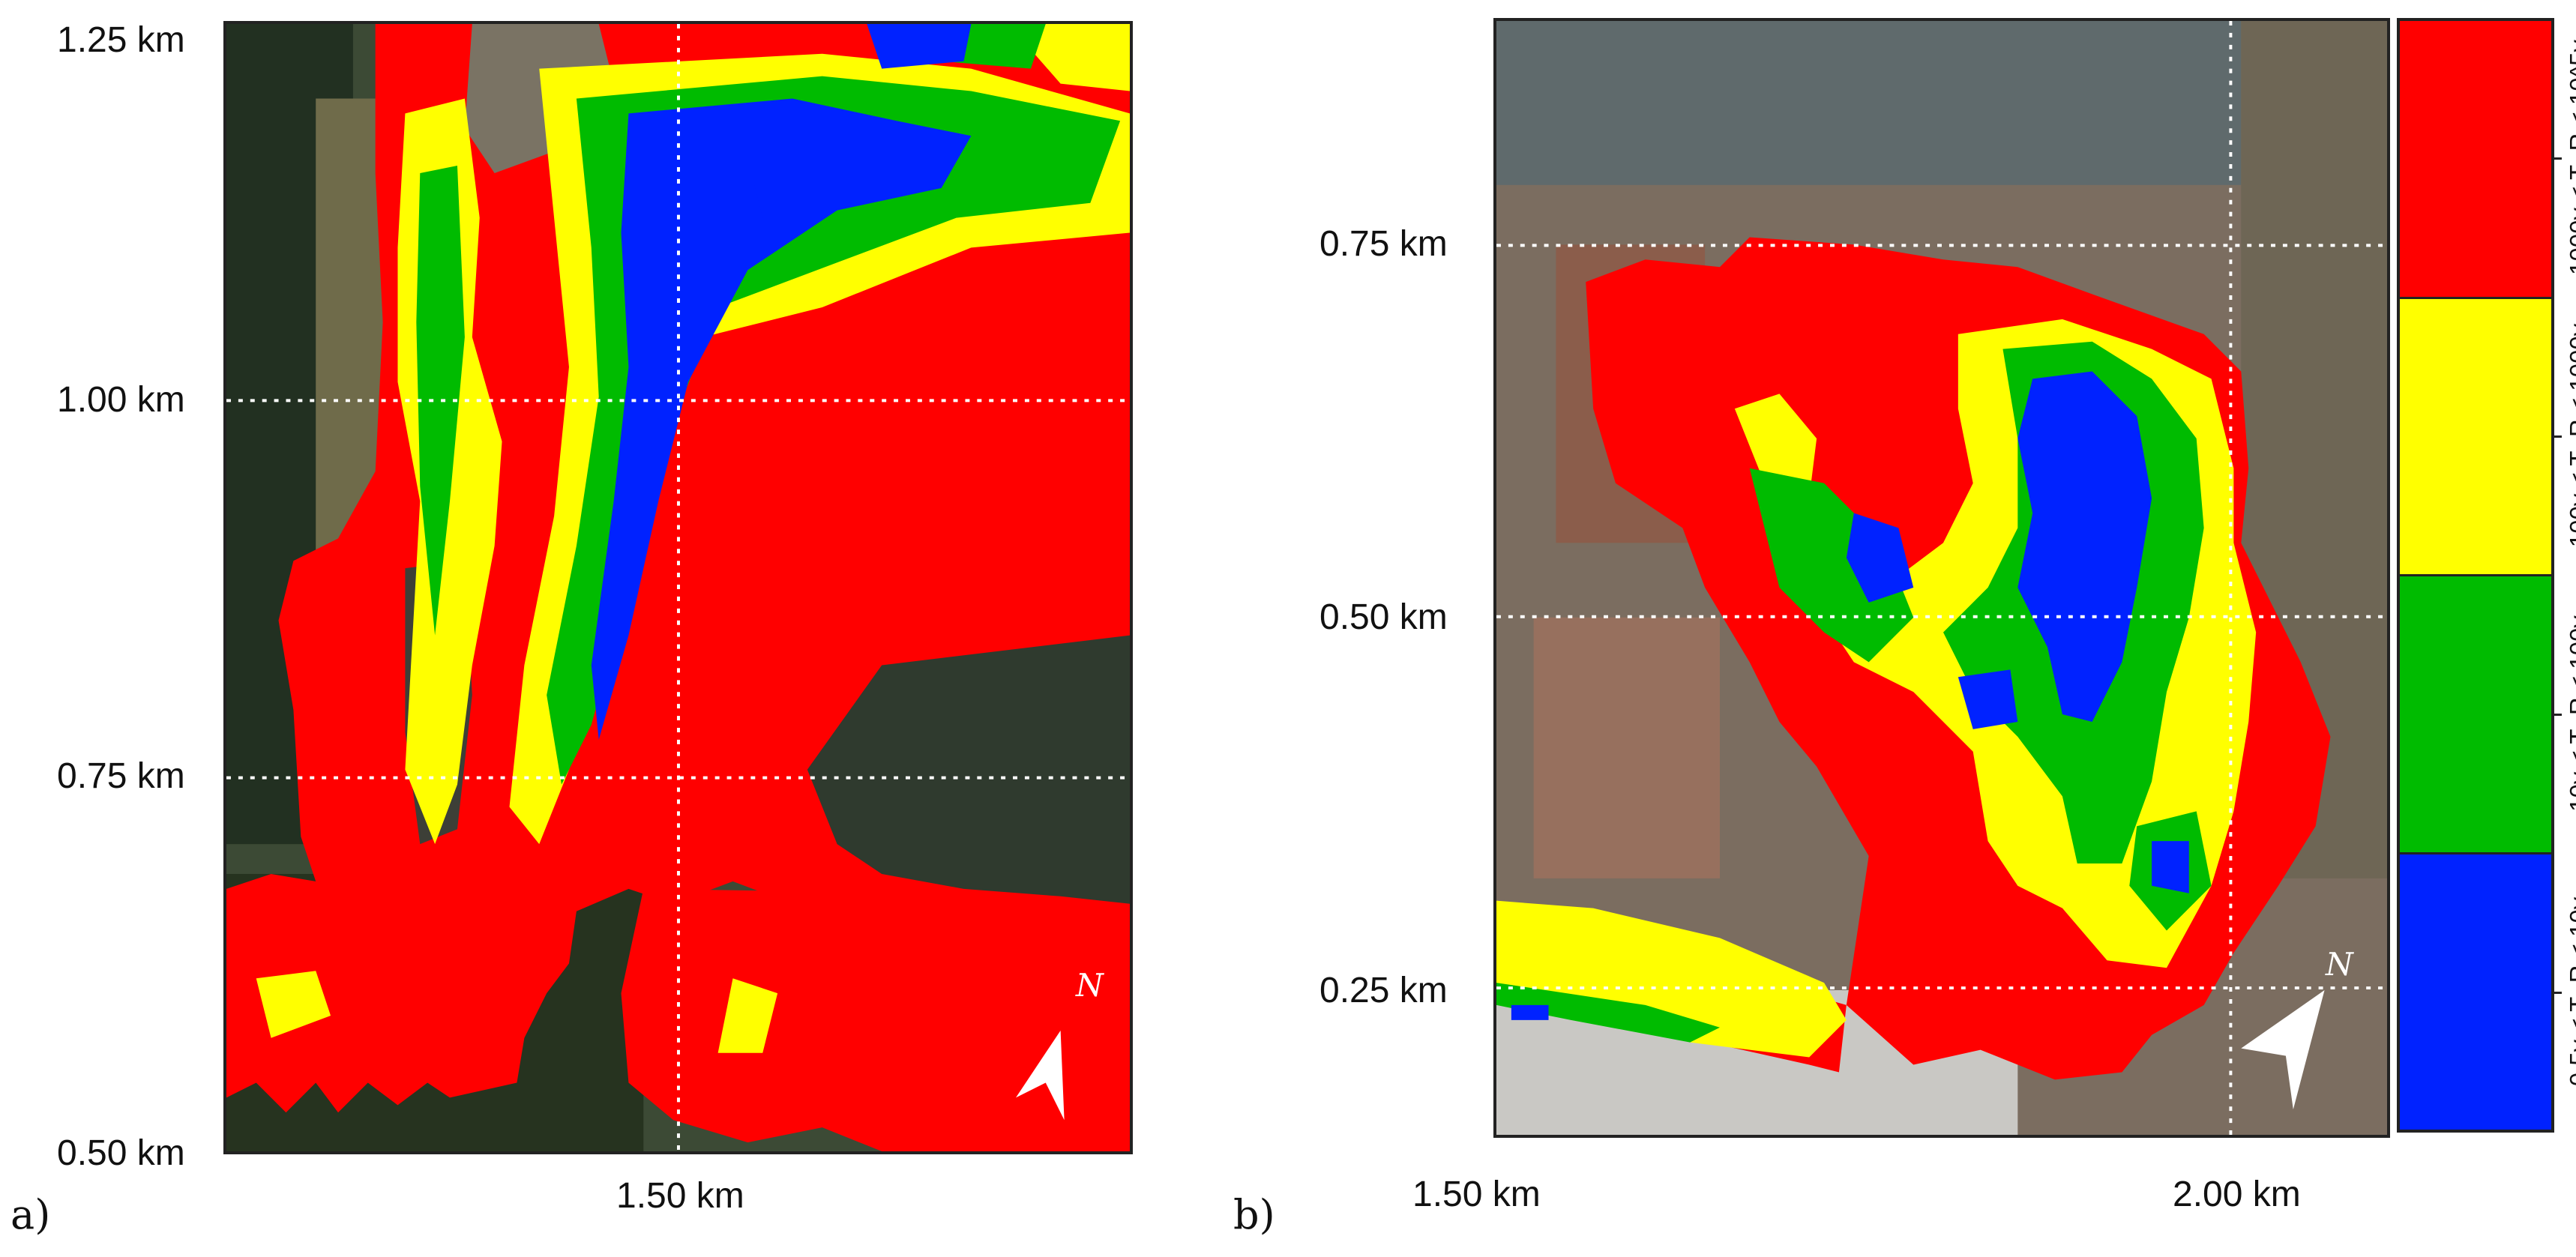  What do you see at coordinates (2476, 992) in the screenshot?
I see `legend-swatch-blue` at bounding box center [2476, 992].